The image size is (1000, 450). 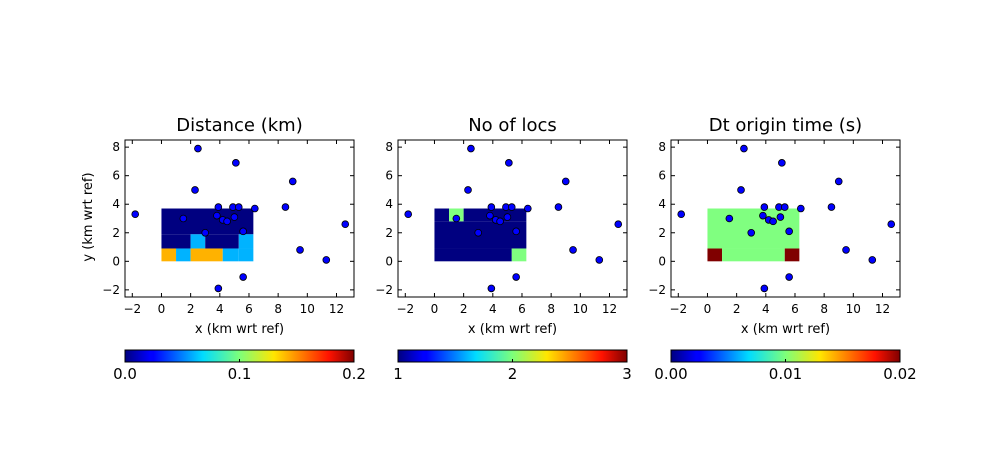 What do you see at coordinates (384, 290) in the screenshot?
I see `no-of-locs-ytick-label-0: −2` at bounding box center [384, 290].